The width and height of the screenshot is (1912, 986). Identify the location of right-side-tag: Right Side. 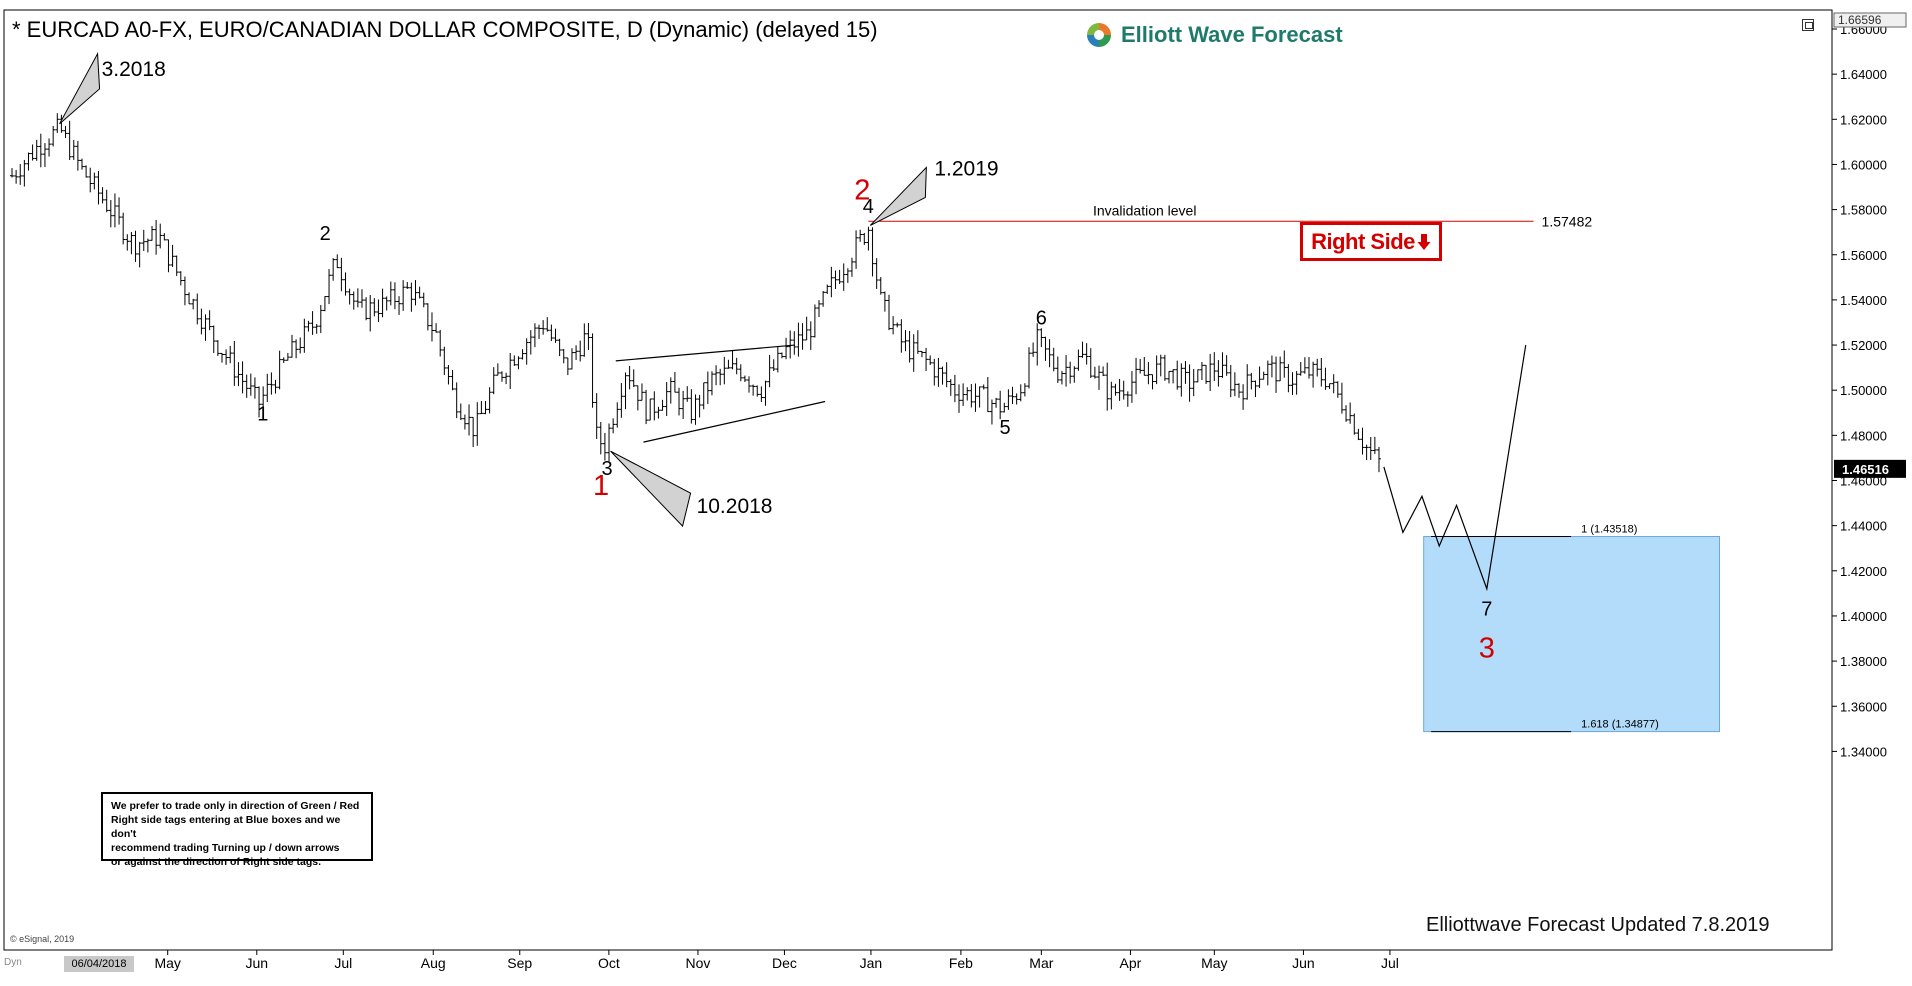
(1371, 241).